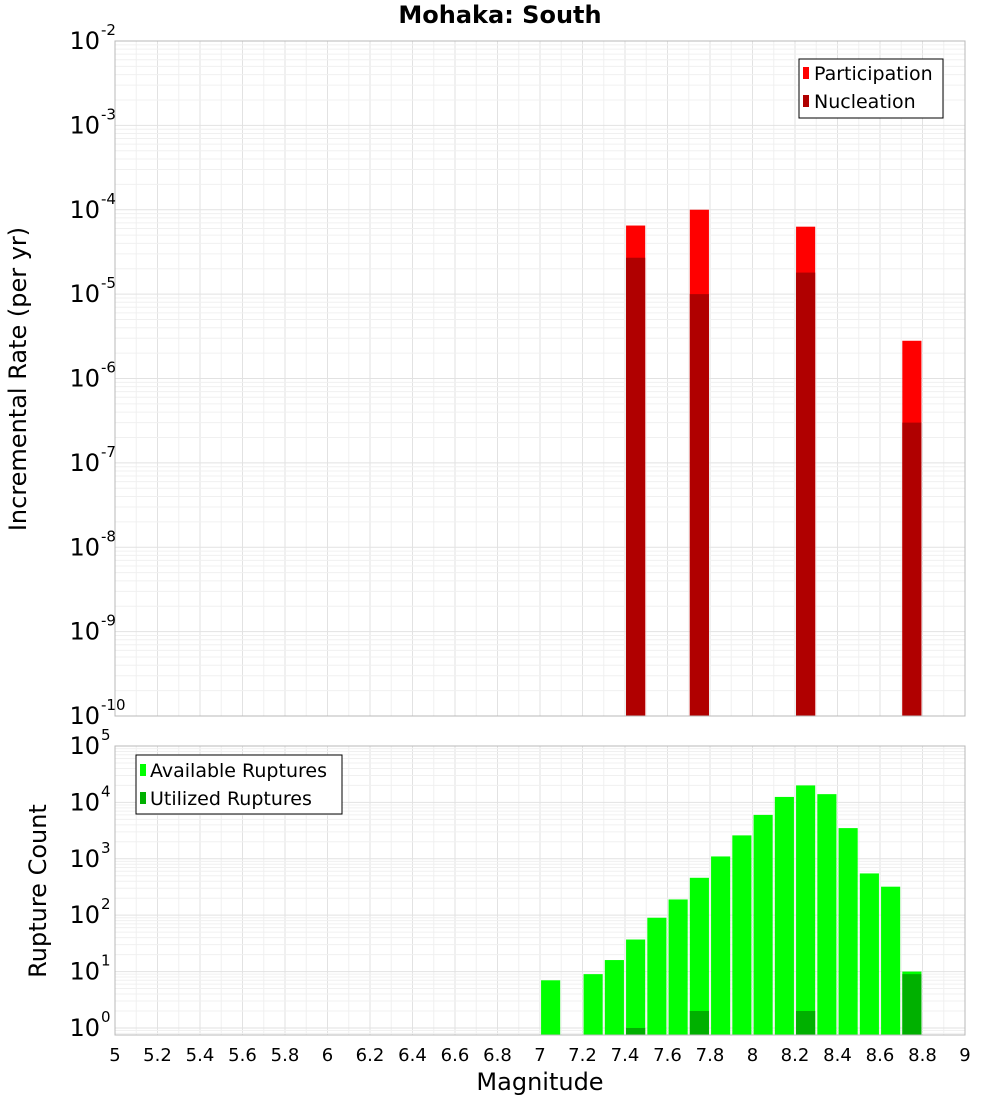 Image resolution: width=1000 pixels, height=1100 pixels. I want to click on y-tick-exponent: 0, so click(106, 1017).